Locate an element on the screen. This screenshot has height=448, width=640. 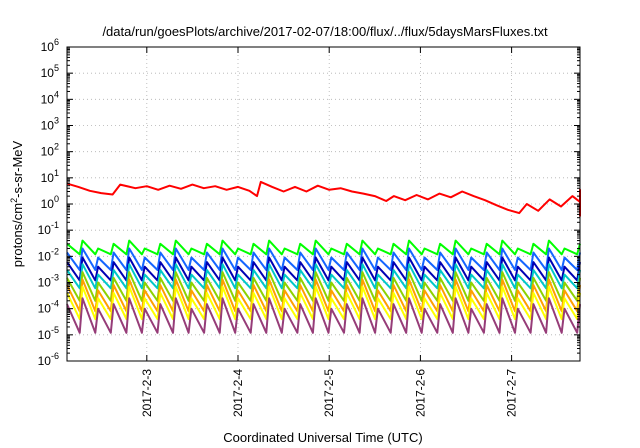
y-tick-label: 10⁻⁴ is located at coordinates (48, 307).